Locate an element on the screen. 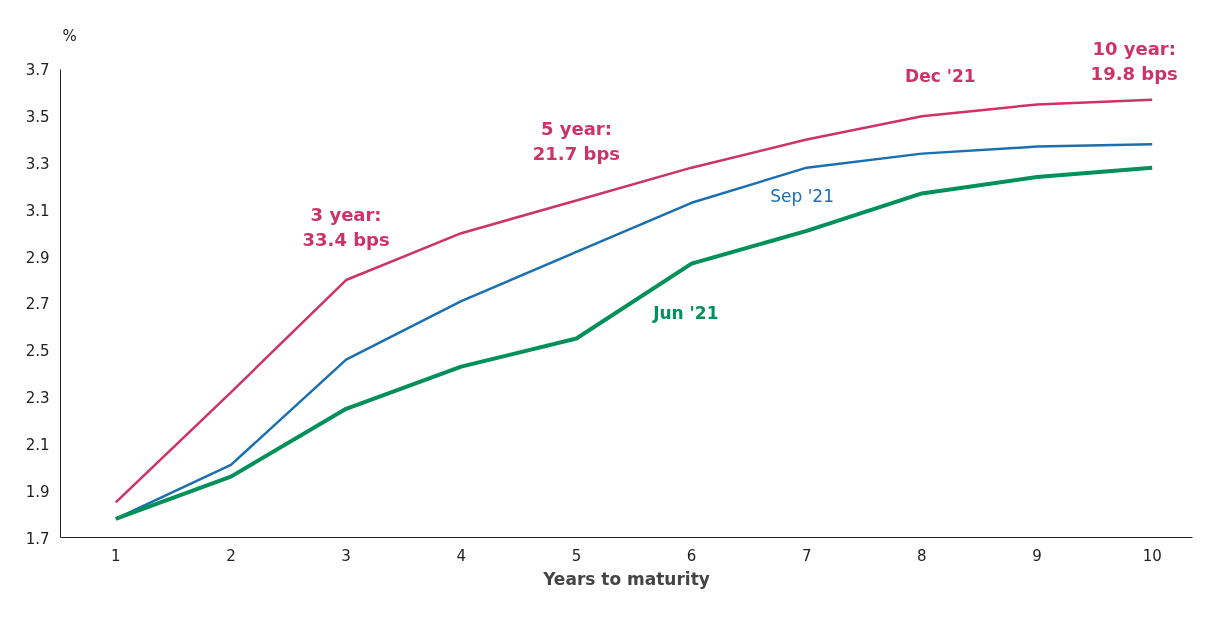 The image size is (1212, 617). annotation: 5 year: 21.7 bps is located at coordinates (576, 141).